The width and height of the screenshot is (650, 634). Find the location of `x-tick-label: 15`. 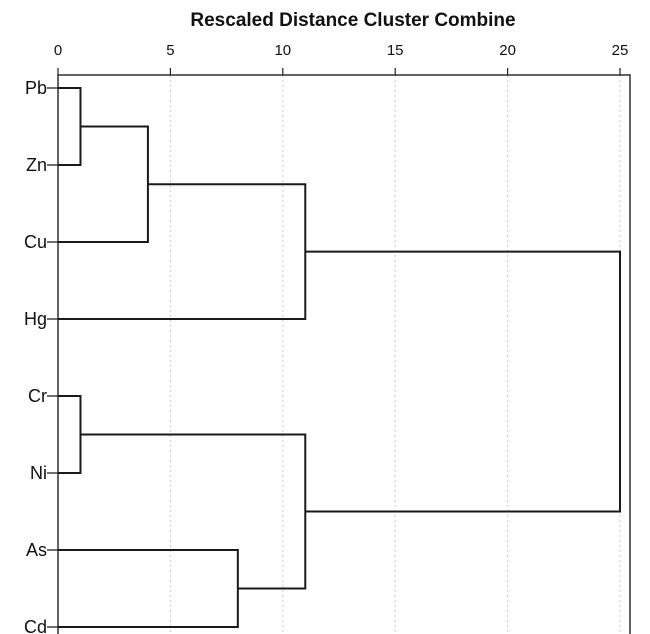

x-tick-label: 15 is located at coordinates (395, 50).